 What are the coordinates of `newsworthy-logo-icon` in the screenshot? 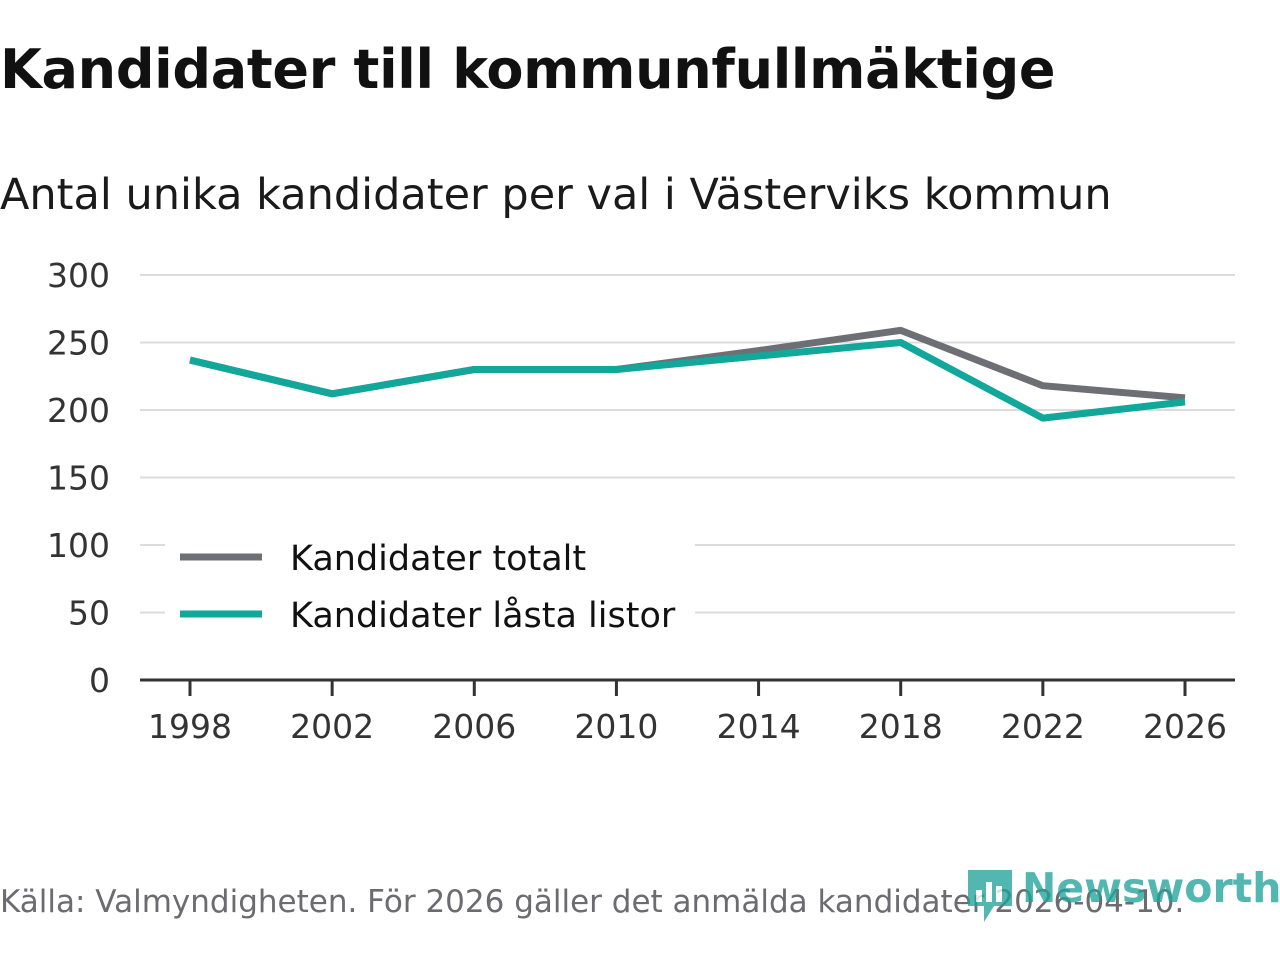 It's located at (990, 896).